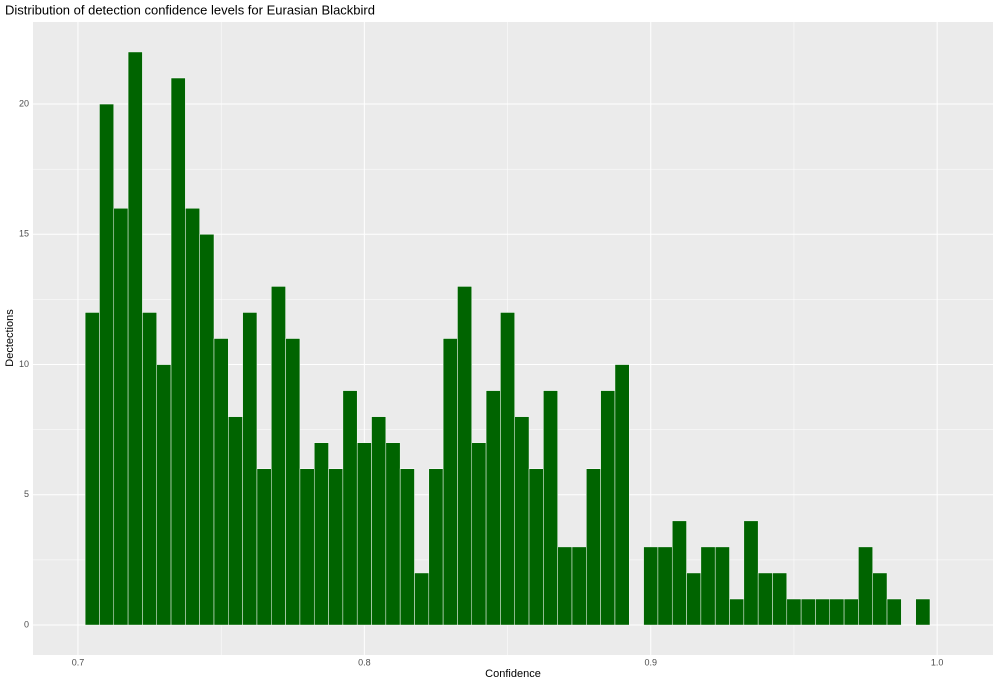 This screenshot has height=685, width=1000. What do you see at coordinates (78, 662) in the screenshot?
I see `x-tick-label: 0.7` at bounding box center [78, 662].